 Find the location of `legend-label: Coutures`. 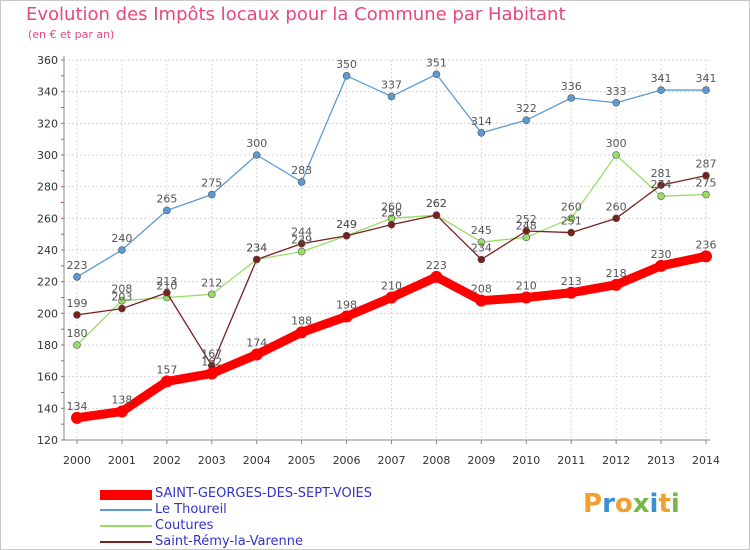

legend-label: Coutures is located at coordinates (184, 525).